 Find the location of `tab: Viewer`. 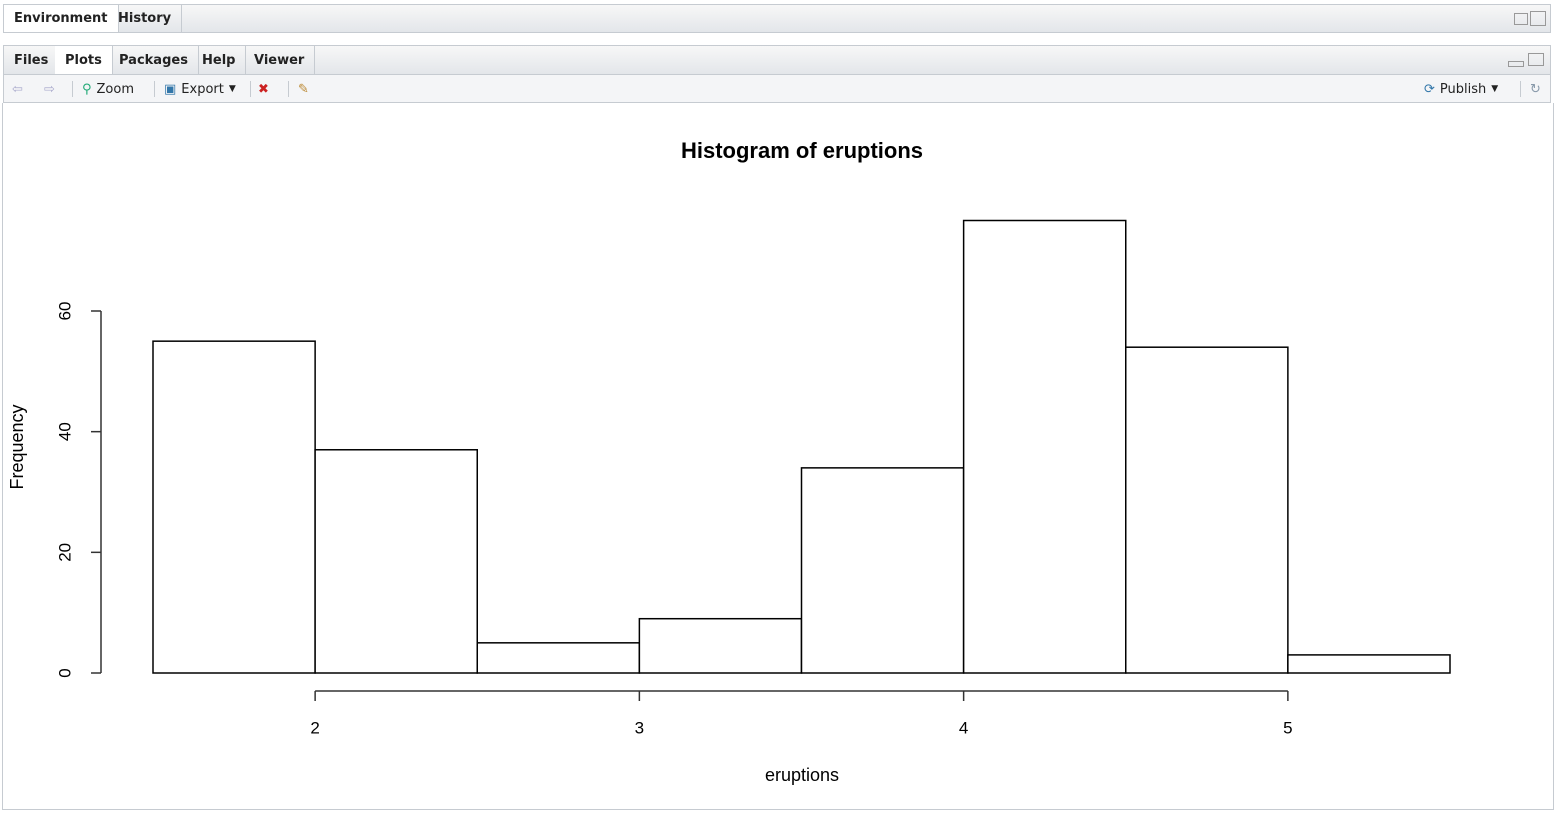

tab: Viewer is located at coordinates (280, 60).